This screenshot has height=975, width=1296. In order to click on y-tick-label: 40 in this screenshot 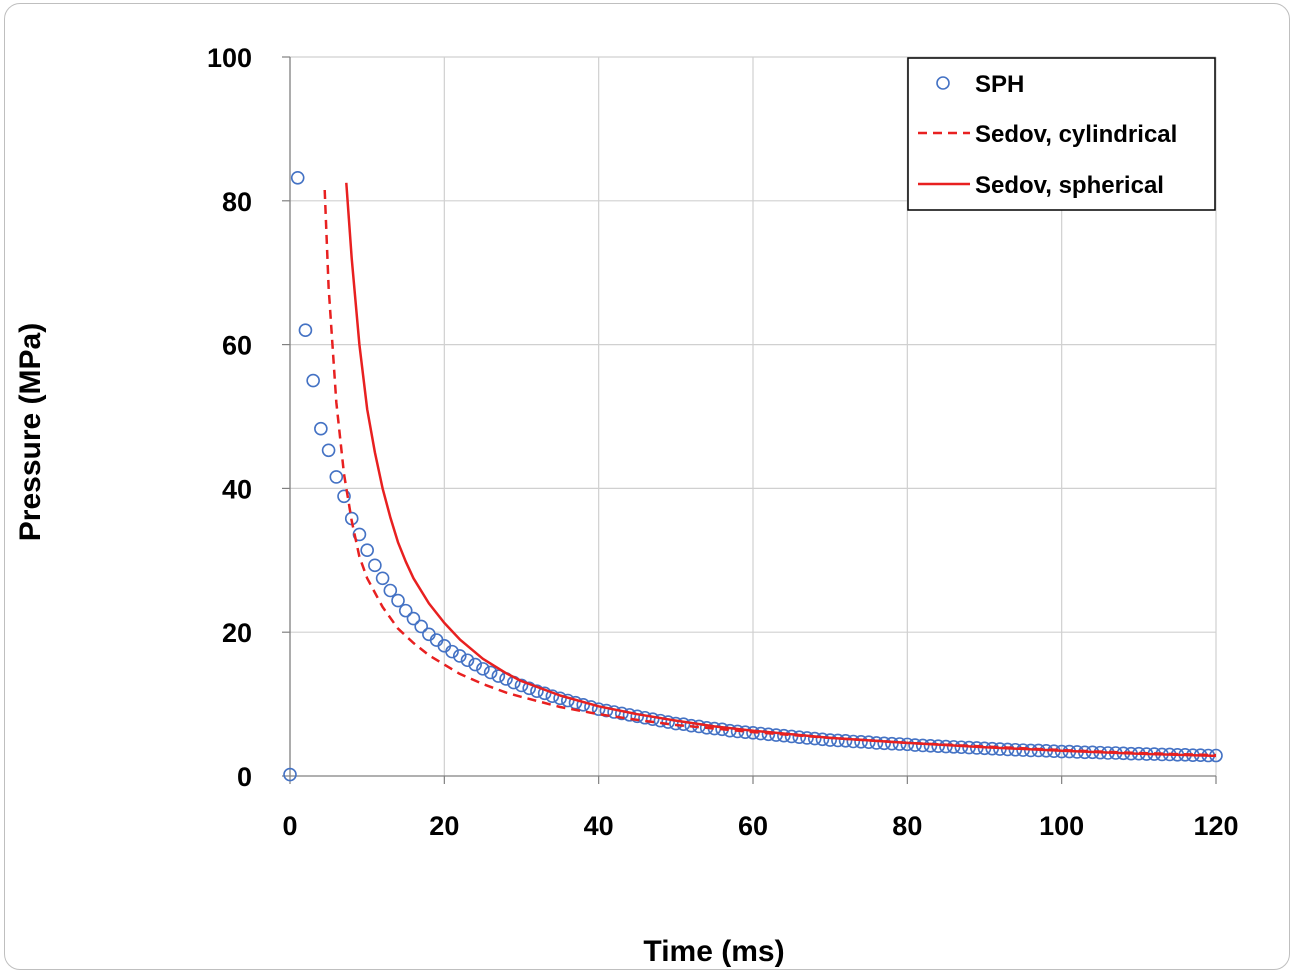, I will do `click(237, 489)`.